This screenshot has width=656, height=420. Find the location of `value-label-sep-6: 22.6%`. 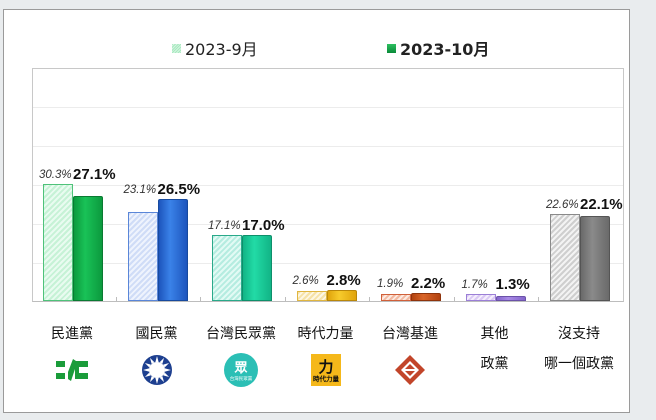

value-label-sep-6: 22.6% is located at coordinates (562, 204).